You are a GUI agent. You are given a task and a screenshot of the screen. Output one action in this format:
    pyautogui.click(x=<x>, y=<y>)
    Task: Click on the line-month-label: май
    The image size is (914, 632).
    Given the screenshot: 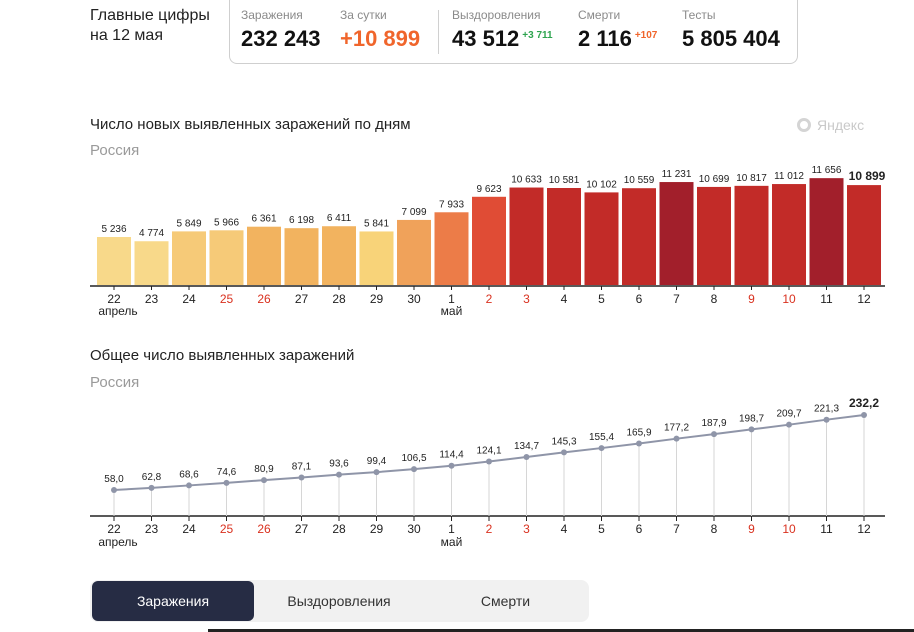 What is the action you would take?
    pyautogui.click(x=452, y=542)
    